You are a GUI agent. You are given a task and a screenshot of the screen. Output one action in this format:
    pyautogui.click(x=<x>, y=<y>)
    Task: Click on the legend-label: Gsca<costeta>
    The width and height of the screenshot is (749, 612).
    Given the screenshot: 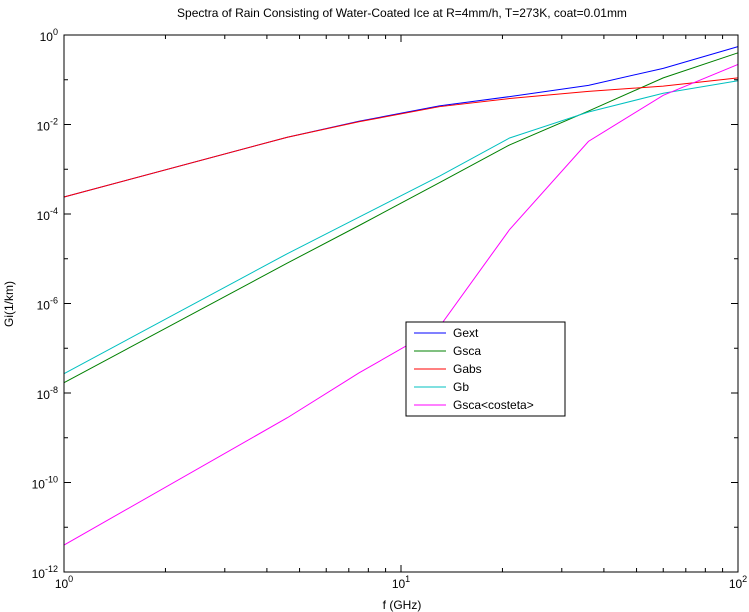 What is the action you would take?
    pyautogui.click(x=493, y=405)
    